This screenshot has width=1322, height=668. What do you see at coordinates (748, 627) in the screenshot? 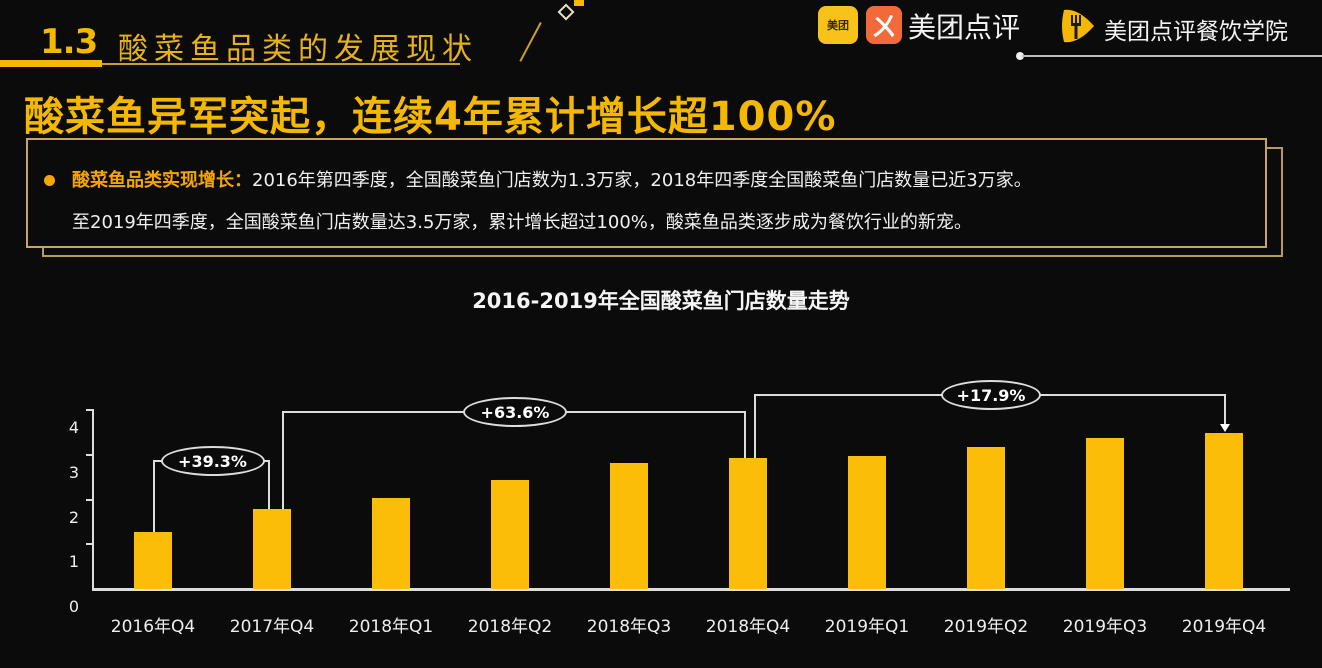
I see `x-tick-label: 2018年Q4` at bounding box center [748, 627].